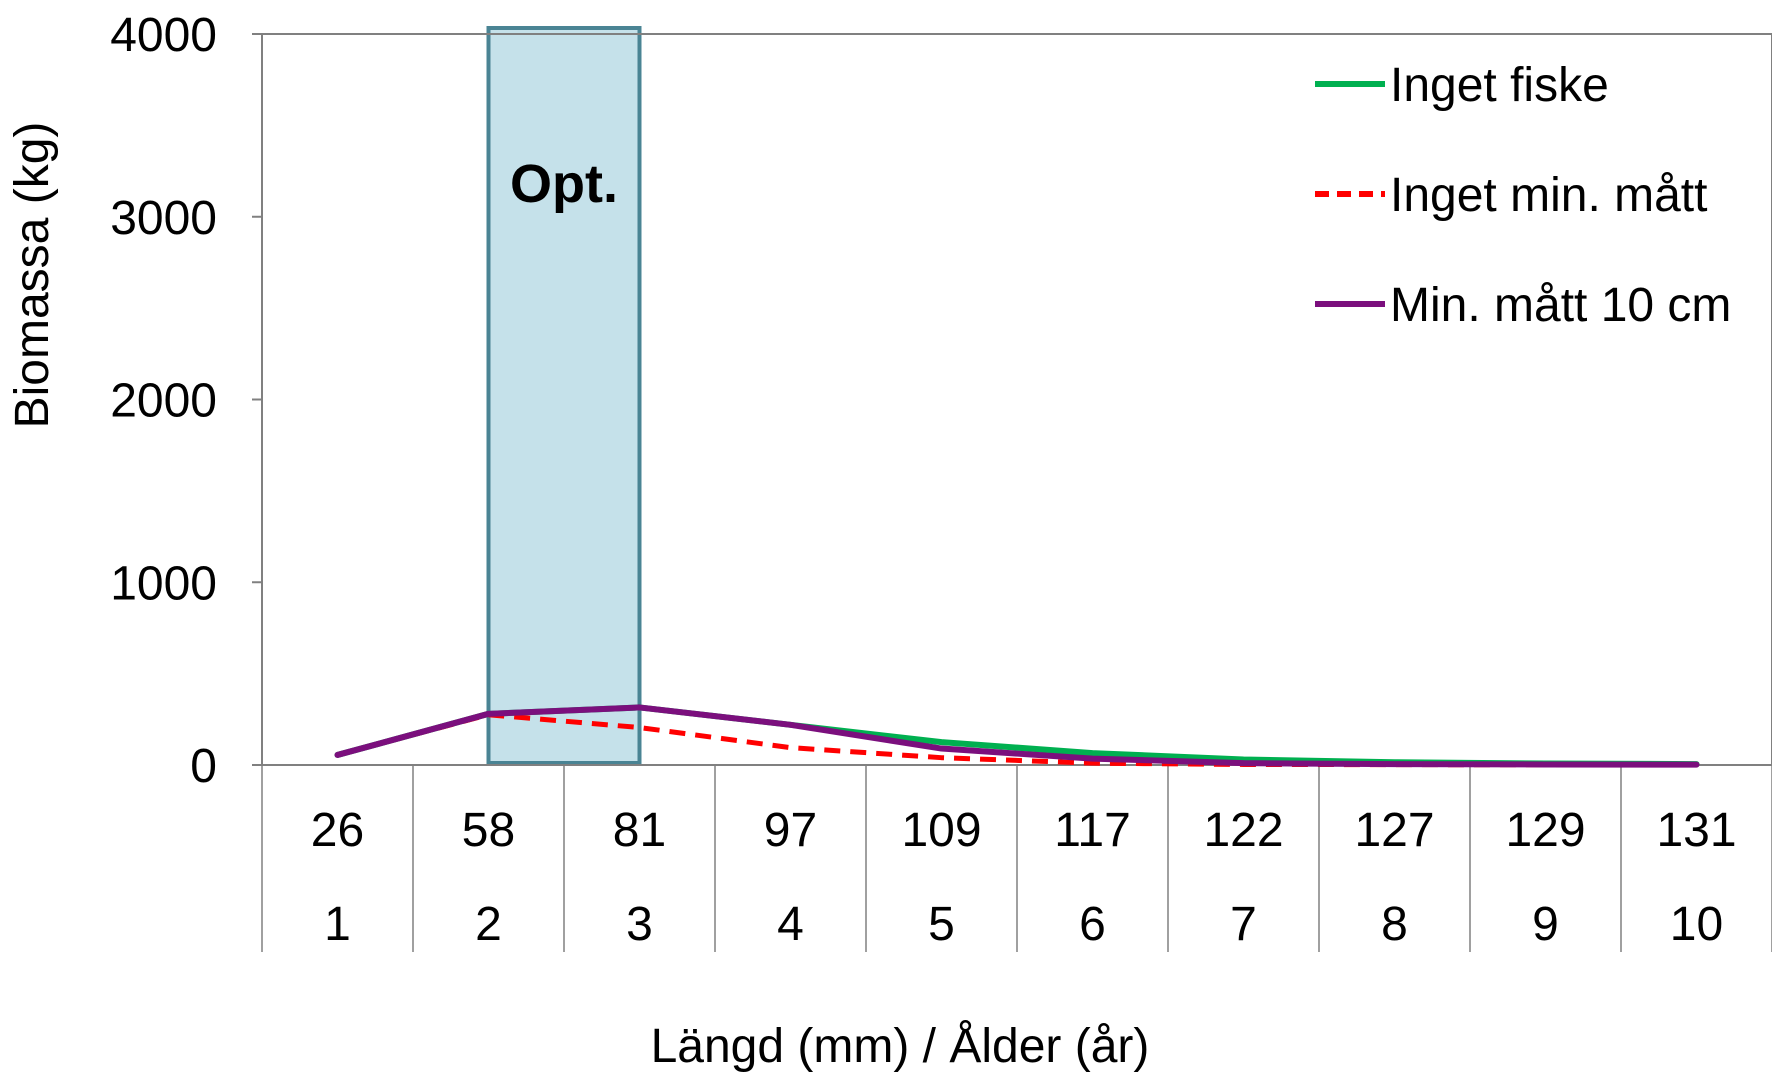  I want to click on y-tick-label: 3000, so click(163, 218).